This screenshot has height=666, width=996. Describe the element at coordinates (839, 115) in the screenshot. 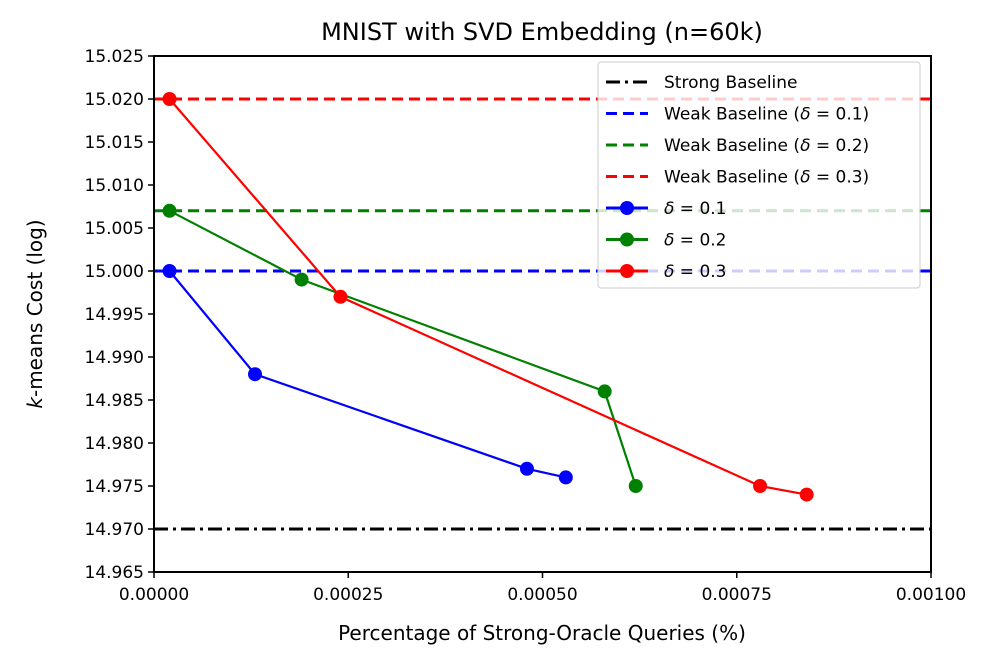

I see `legend-label-suffix: = 0.1)` at that location.